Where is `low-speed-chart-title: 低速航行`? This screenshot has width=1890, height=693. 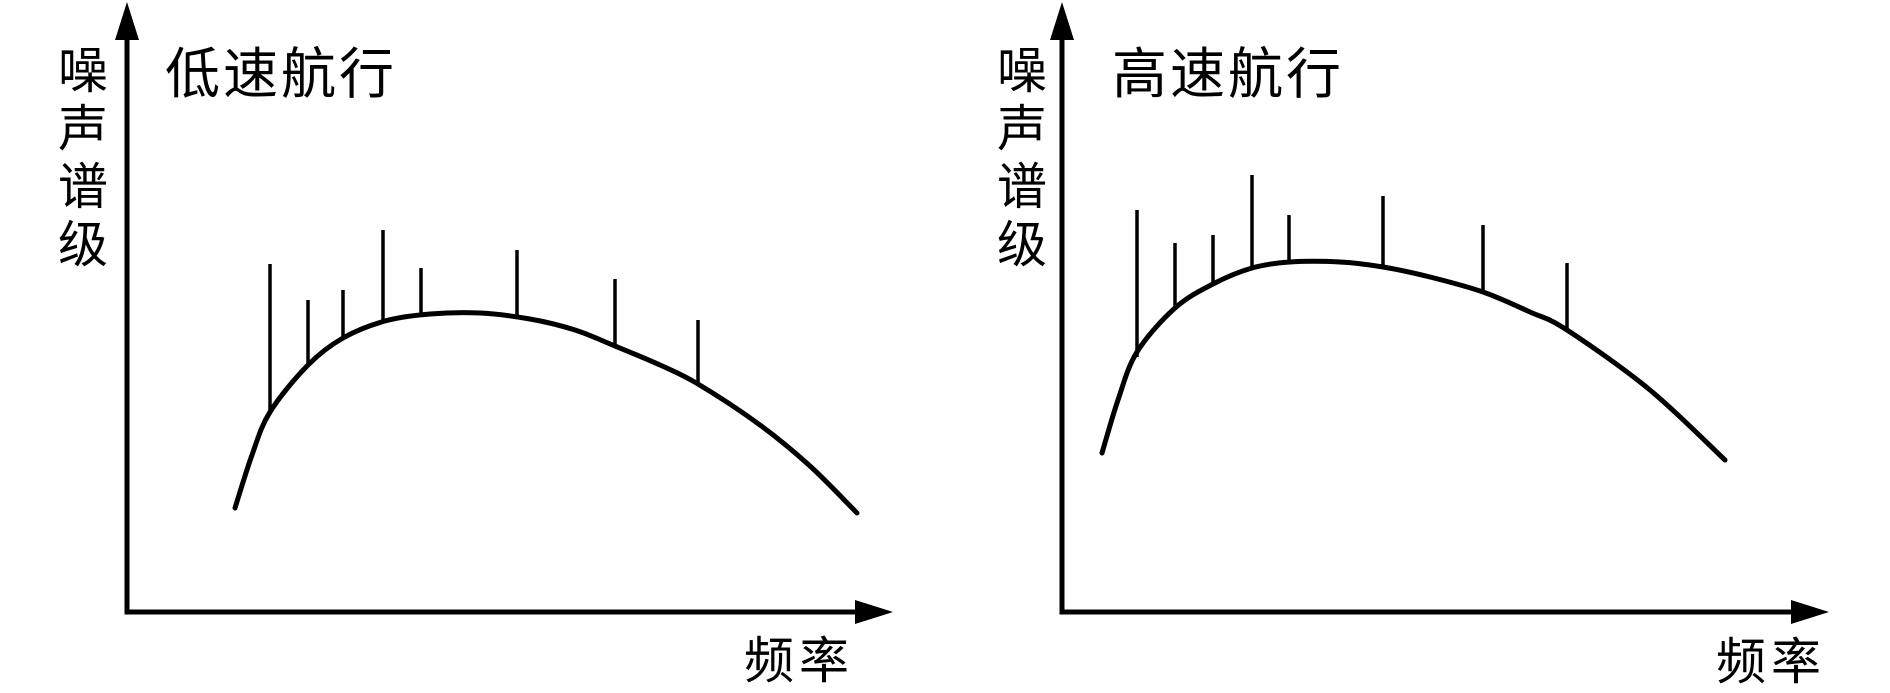 low-speed-chart-title: 低速航行 is located at coordinates (281, 74).